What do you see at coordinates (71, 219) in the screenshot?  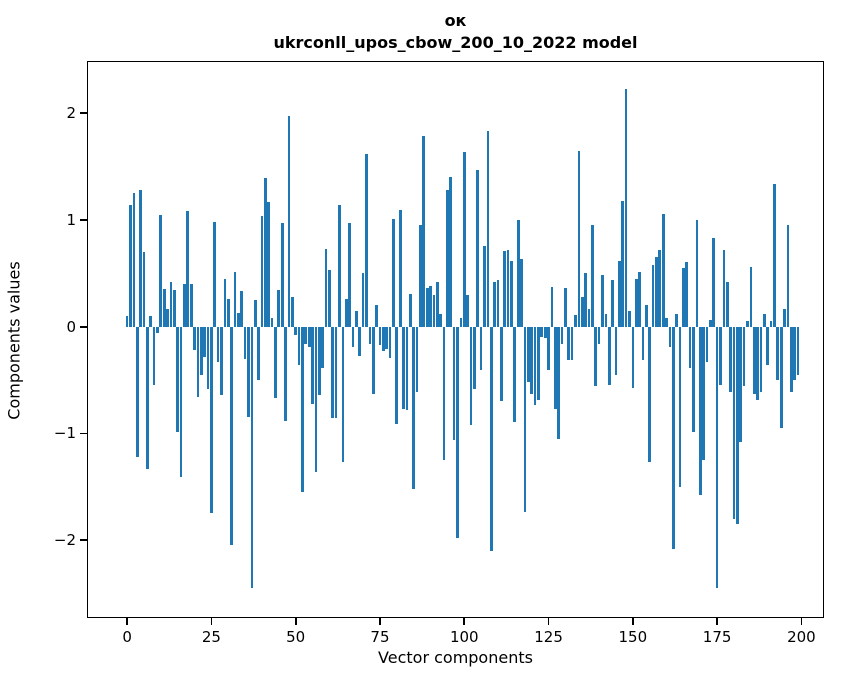 I see `y-tick-label: 1` at bounding box center [71, 219].